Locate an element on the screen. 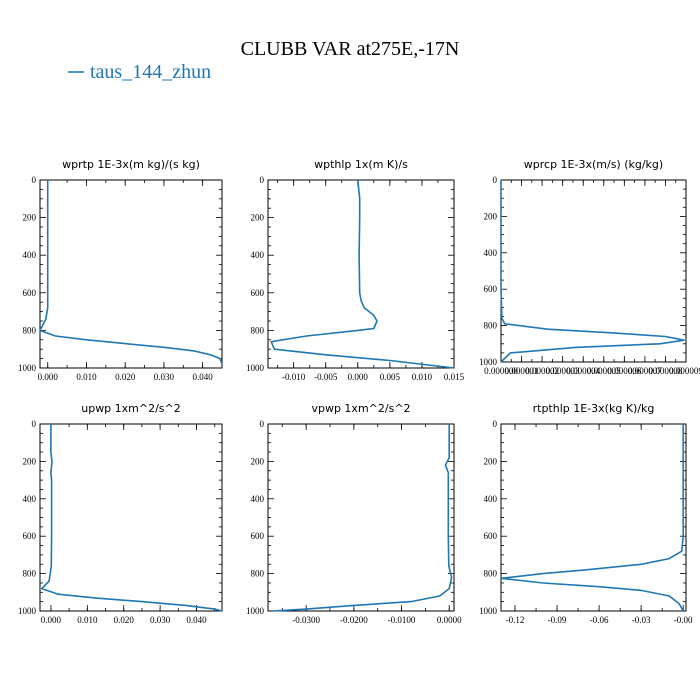 The width and height of the screenshot is (700, 700). panel-title: vpwp 1xm^2/s^2 is located at coordinates (360, 408).